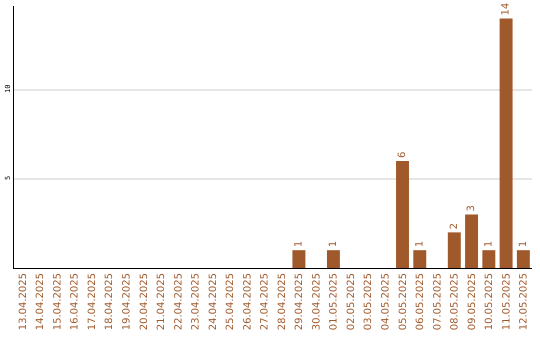  What do you see at coordinates (334, 301) in the screenshot?
I see `x-tick-label: 01.05.2025` at bounding box center [334, 301].